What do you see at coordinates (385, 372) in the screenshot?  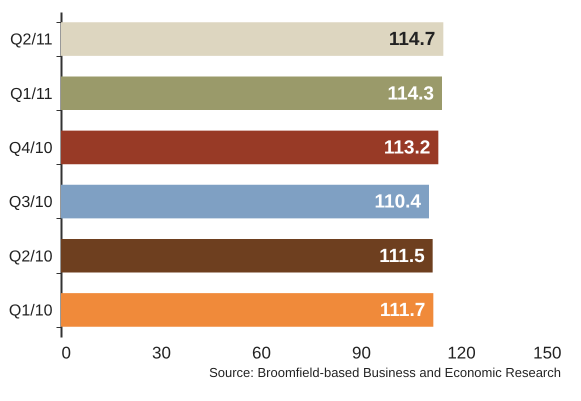 I see `source-note: Source: Broomfield-based Business and Economic Research` at bounding box center [385, 372].